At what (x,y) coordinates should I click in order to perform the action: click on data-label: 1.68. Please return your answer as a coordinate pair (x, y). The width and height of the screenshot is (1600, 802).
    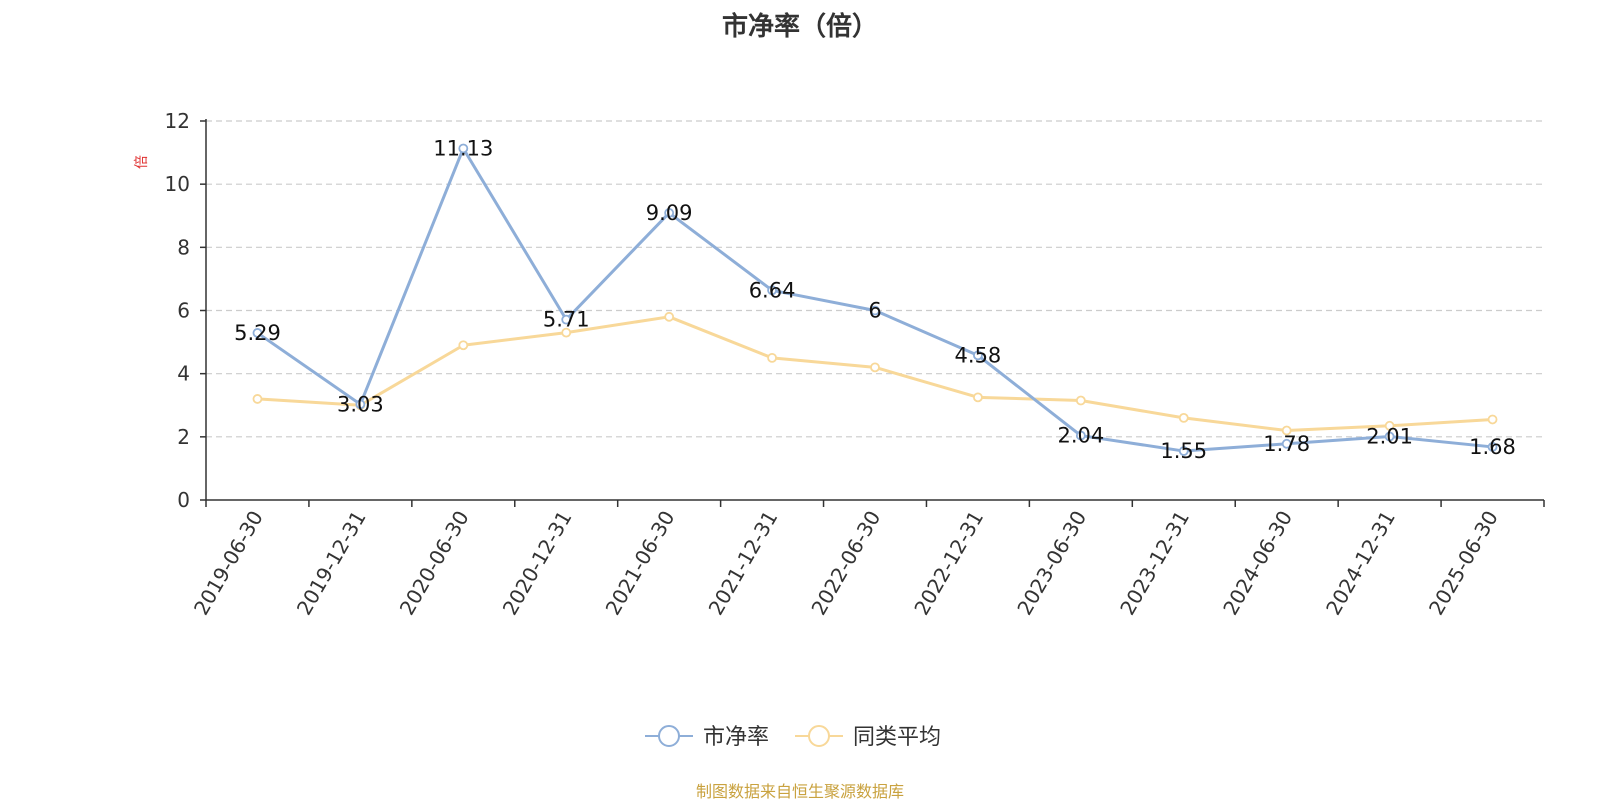
    Looking at the image, I should click on (1492, 447).